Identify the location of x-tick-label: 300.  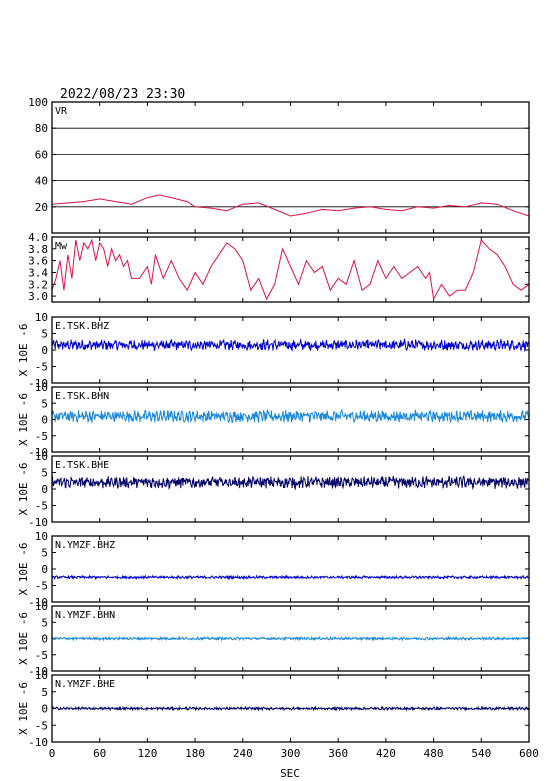
(291, 753).